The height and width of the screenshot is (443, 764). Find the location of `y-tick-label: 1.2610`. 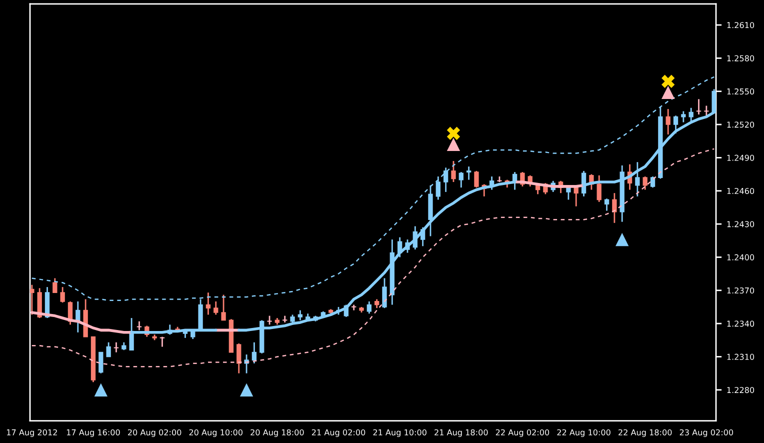

y-tick-label: 1.2610 is located at coordinates (740, 25).